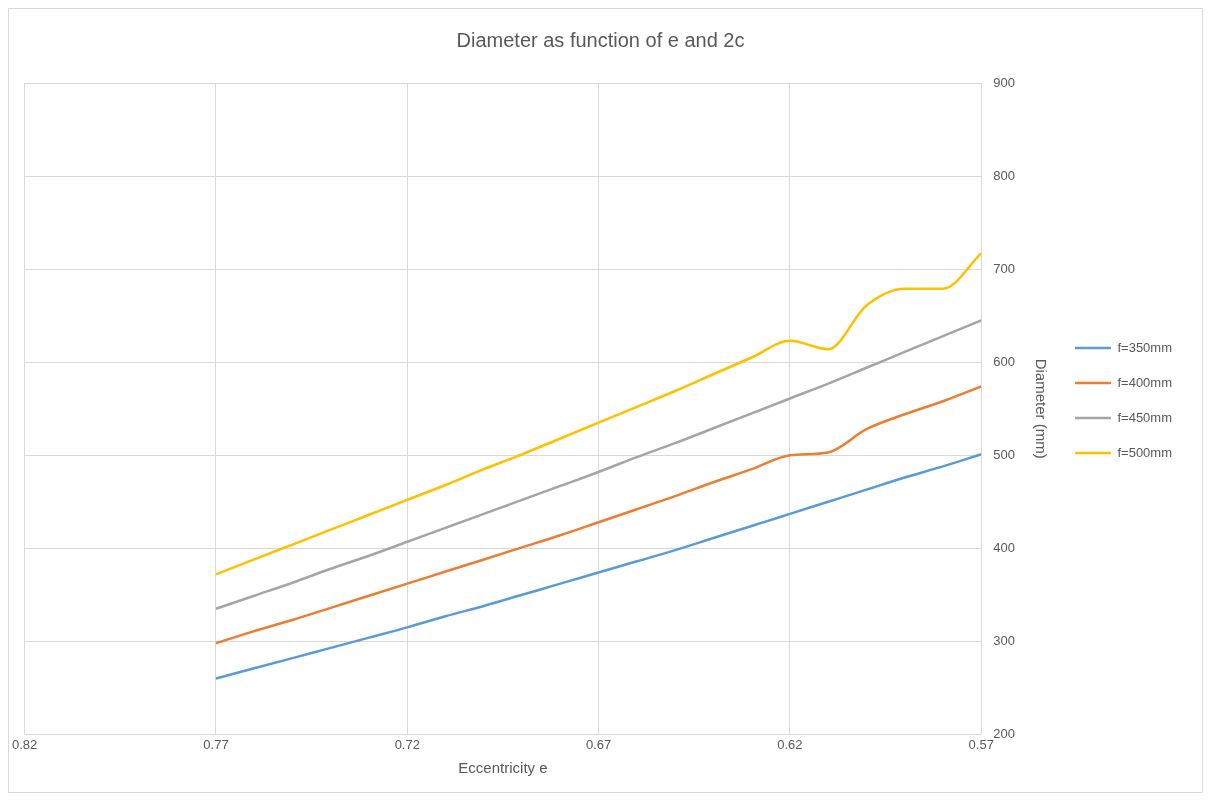  I want to click on x-tick-label: 0.72, so click(407, 744).